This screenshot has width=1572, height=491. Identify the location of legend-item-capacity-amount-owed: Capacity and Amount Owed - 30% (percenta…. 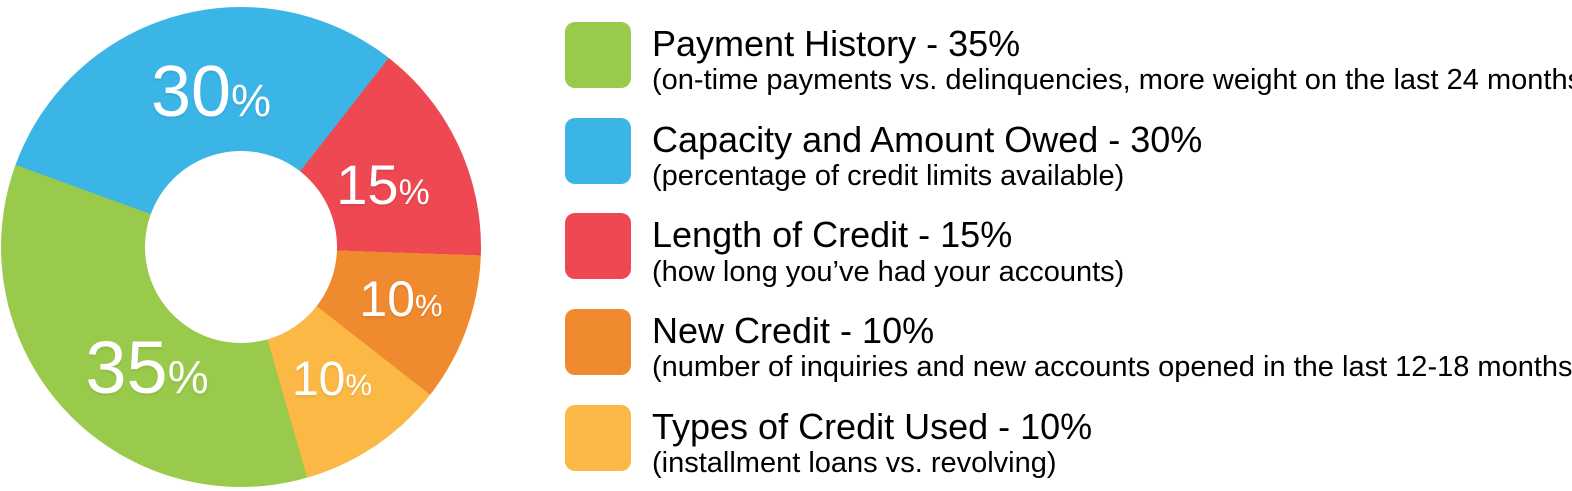
(1065, 155).